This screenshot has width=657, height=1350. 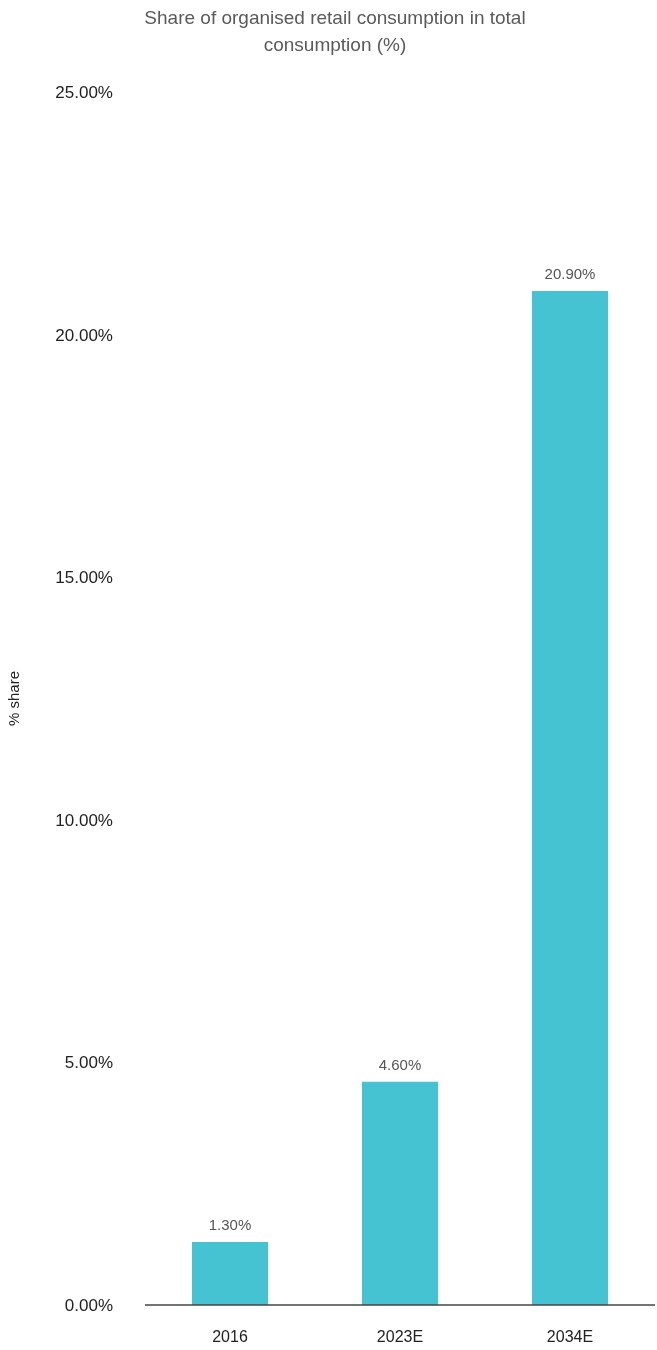 I want to click on y-tick-label: 25.00%, so click(x=84, y=93).